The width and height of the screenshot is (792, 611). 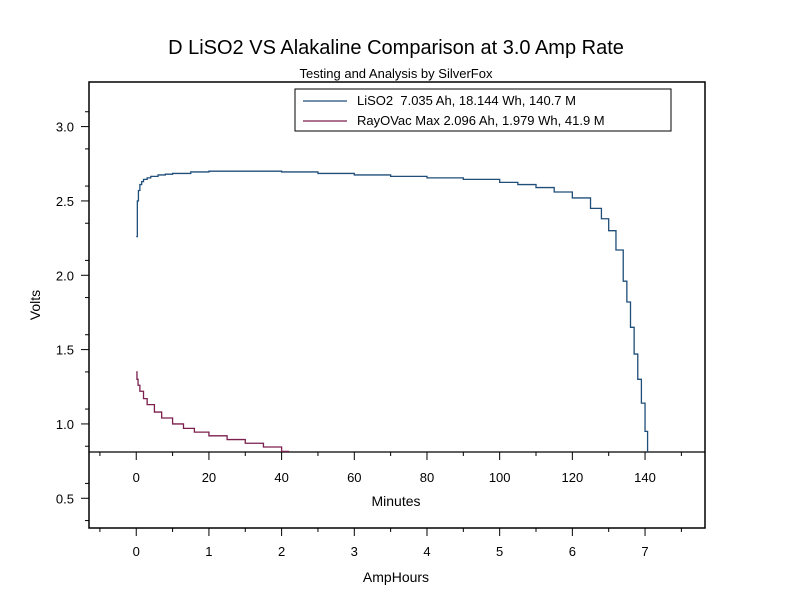 I want to click on legend-label-liso2: LiSO2 7.035 Ah, 18.144 Wh, 140.7 M, so click(x=466, y=100).